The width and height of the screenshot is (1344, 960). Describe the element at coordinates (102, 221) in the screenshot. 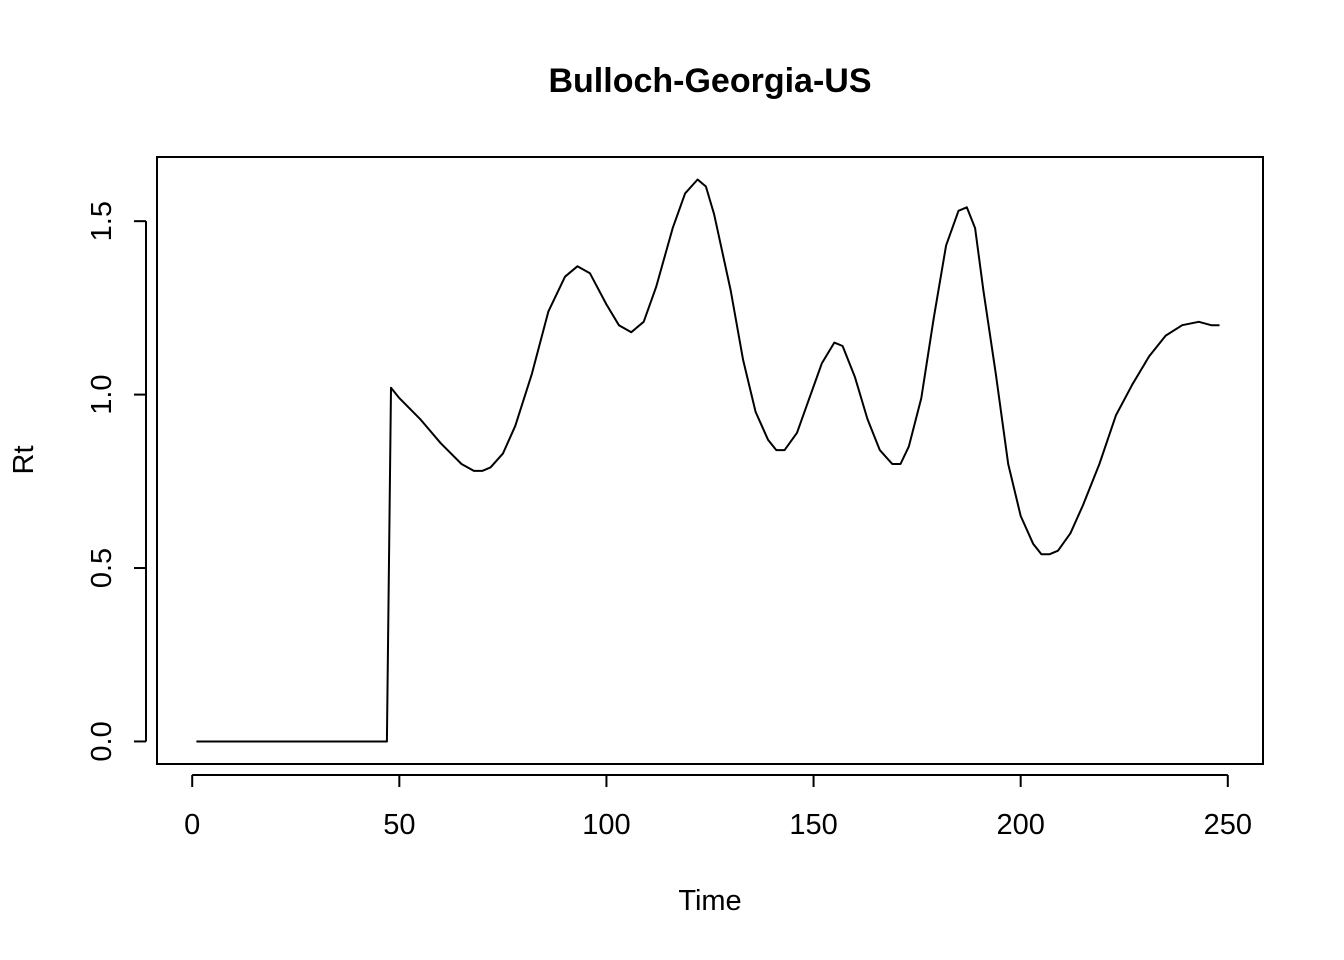

I see `y-tick-label: 1.5` at that location.